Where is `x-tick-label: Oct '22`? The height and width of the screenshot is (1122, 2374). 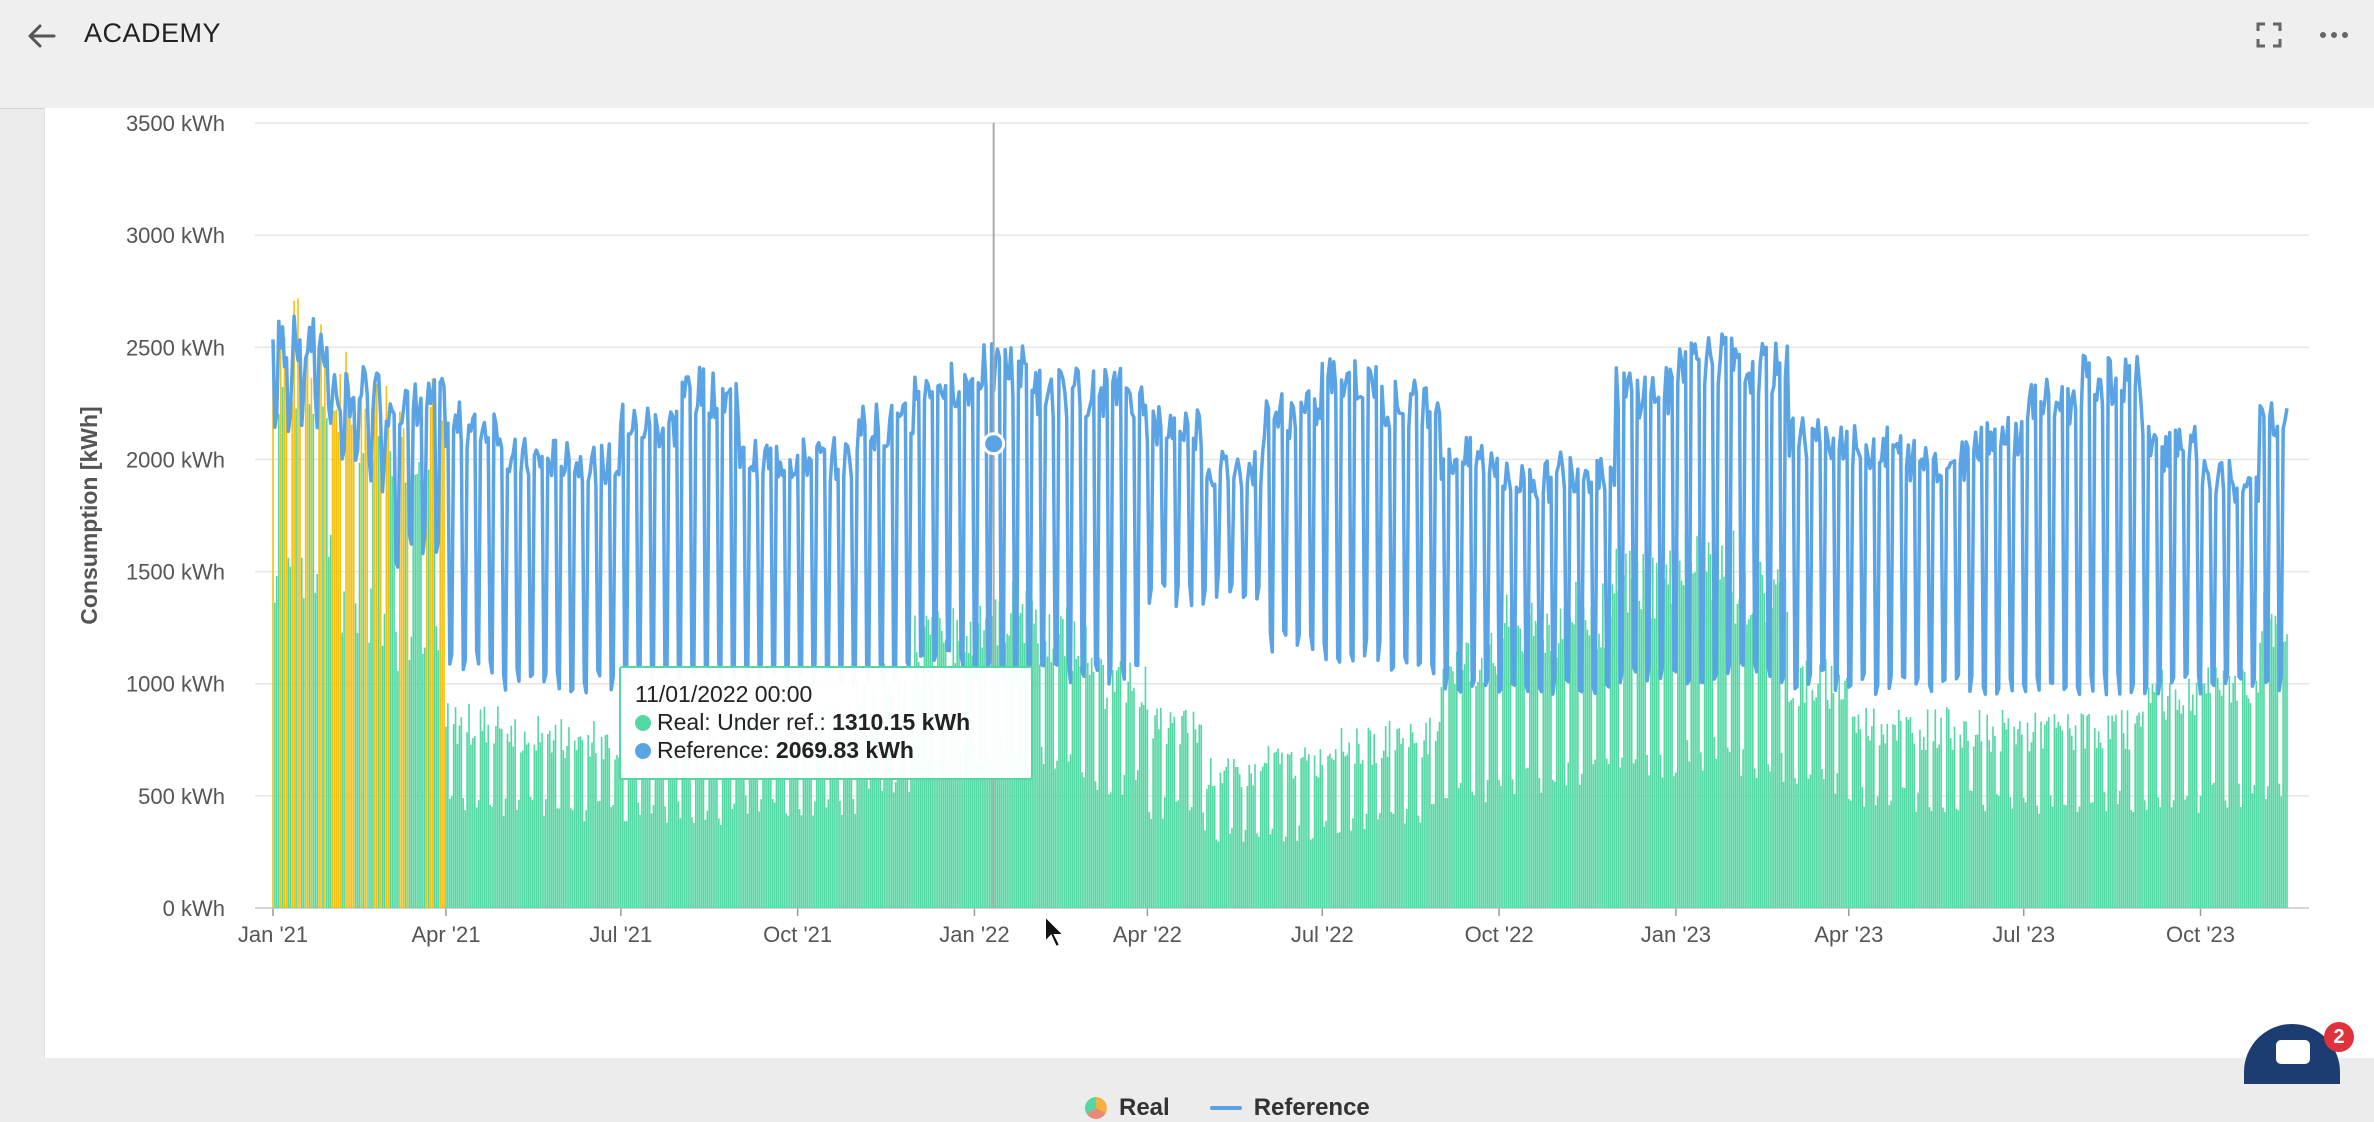
x-tick-label: Oct '22 is located at coordinates (1499, 934).